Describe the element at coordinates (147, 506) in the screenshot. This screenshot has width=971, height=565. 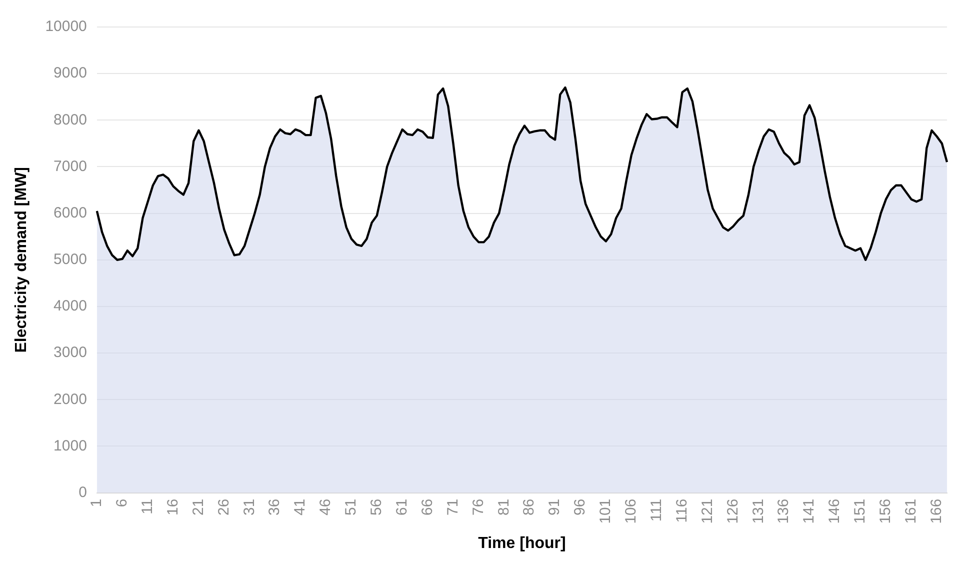
I see `x-tick-label: 11` at that location.